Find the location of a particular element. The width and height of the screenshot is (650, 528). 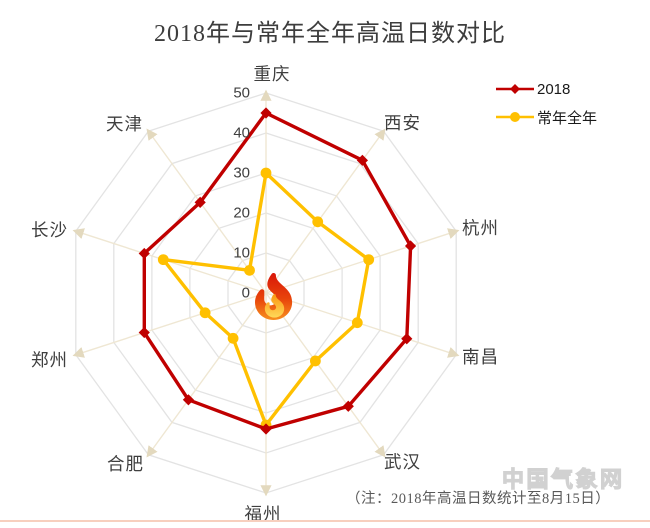

tick-label-50: 50 is located at coordinates (241, 93).